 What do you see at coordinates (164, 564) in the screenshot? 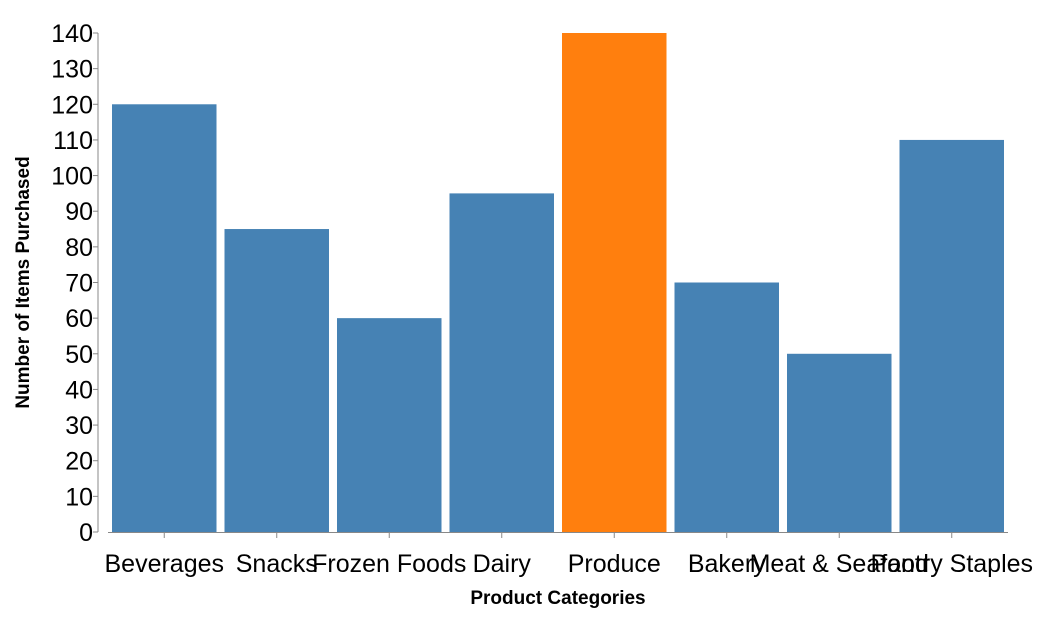
I see `x-tick-label: Beverages` at bounding box center [164, 564].